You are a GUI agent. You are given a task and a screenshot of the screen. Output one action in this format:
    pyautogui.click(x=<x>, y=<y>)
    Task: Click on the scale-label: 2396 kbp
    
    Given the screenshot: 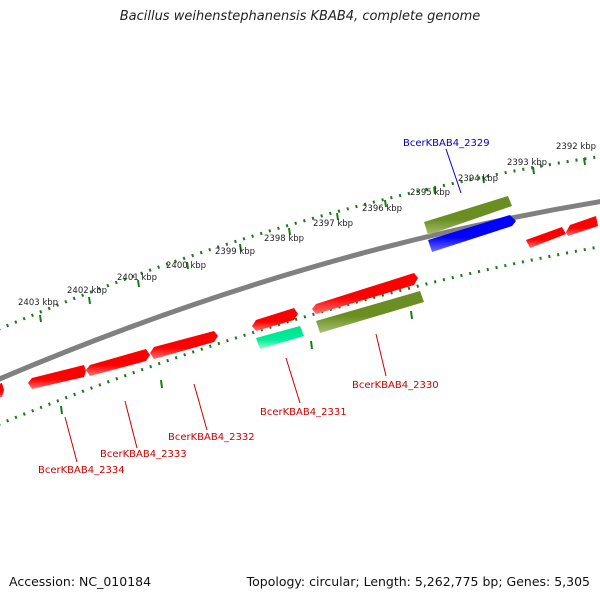 What is the action you would take?
    pyautogui.click(x=382, y=209)
    